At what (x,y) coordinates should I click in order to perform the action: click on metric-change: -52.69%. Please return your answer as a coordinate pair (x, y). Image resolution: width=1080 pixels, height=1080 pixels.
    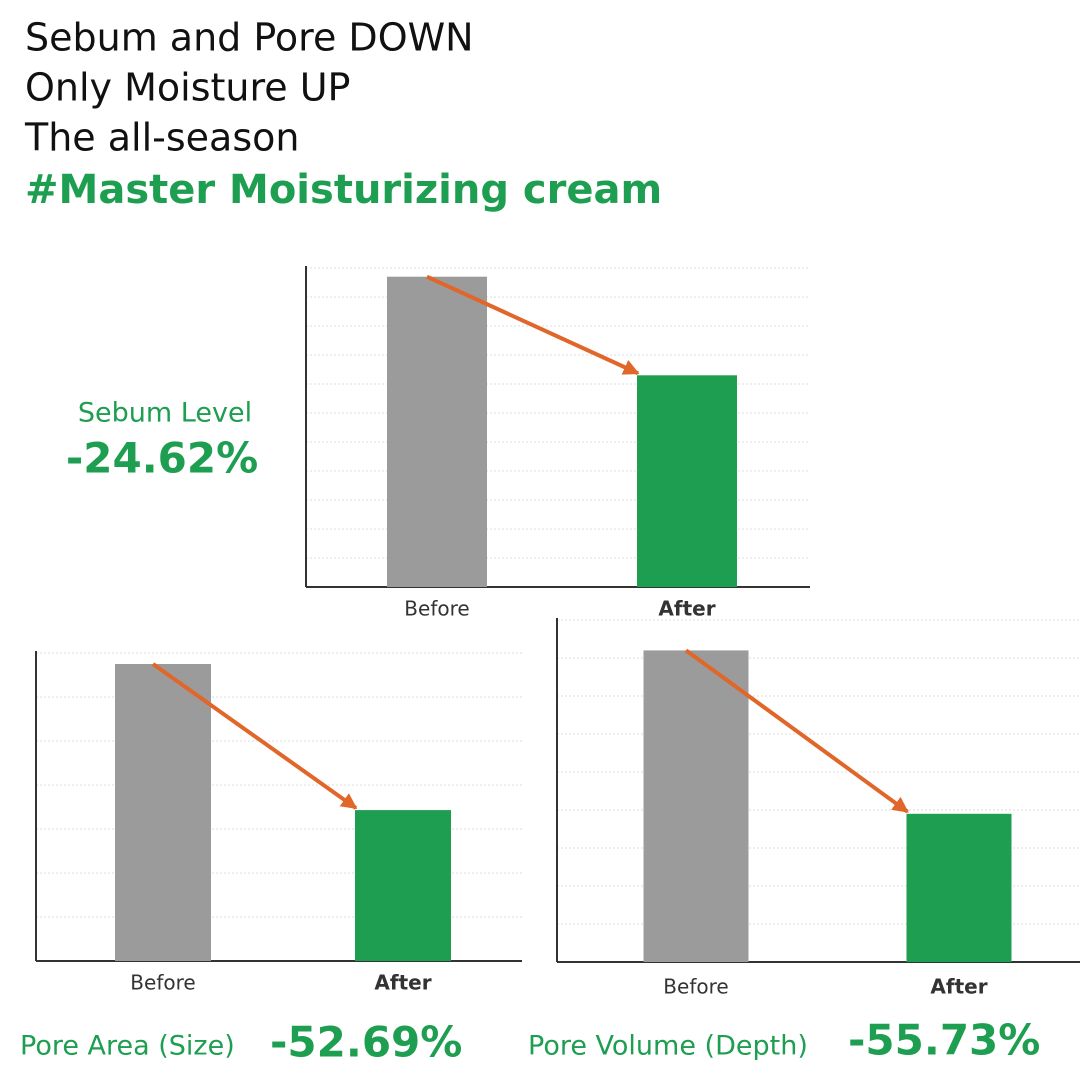
    Looking at the image, I should click on (366, 1042).